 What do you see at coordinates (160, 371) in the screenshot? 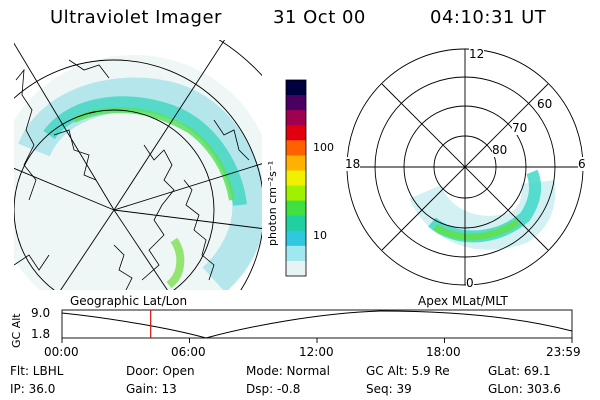
I see `footer-door: Door: Open` at bounding box center [160, 371].